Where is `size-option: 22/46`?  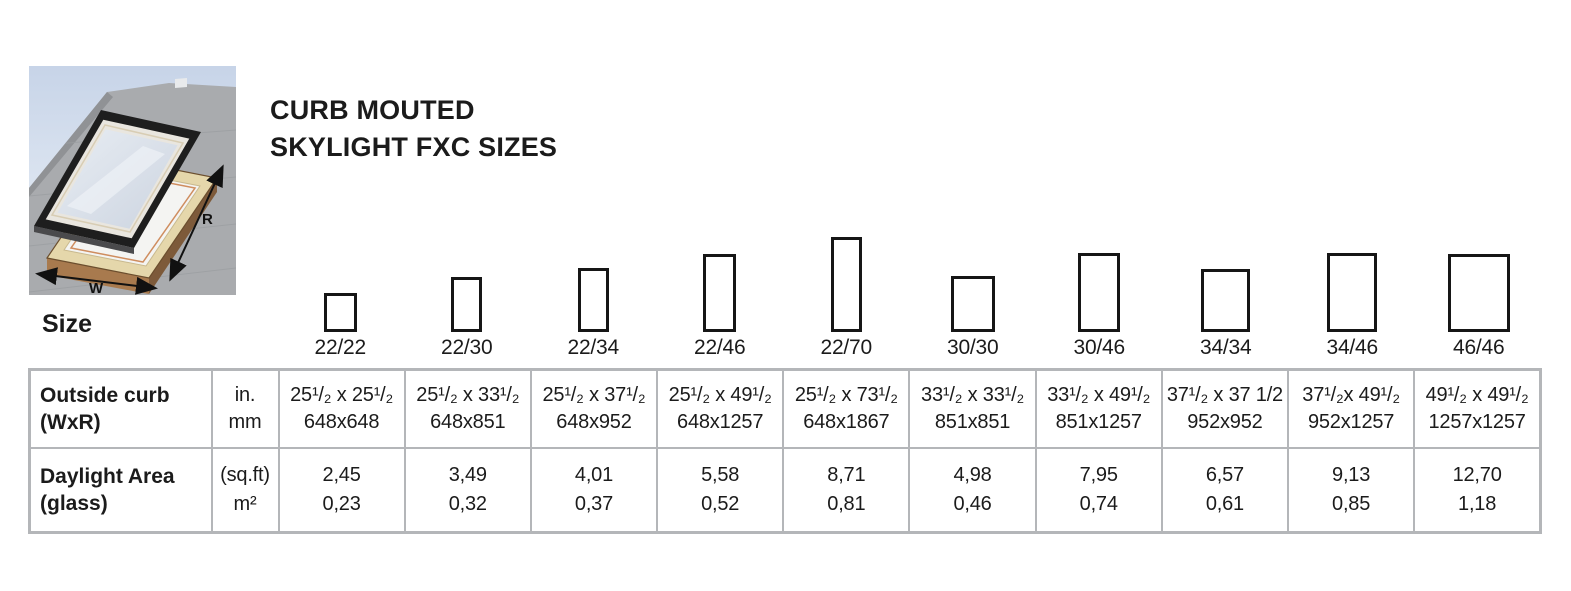
size-option: 22/46 is located at coordinates (720, 293).